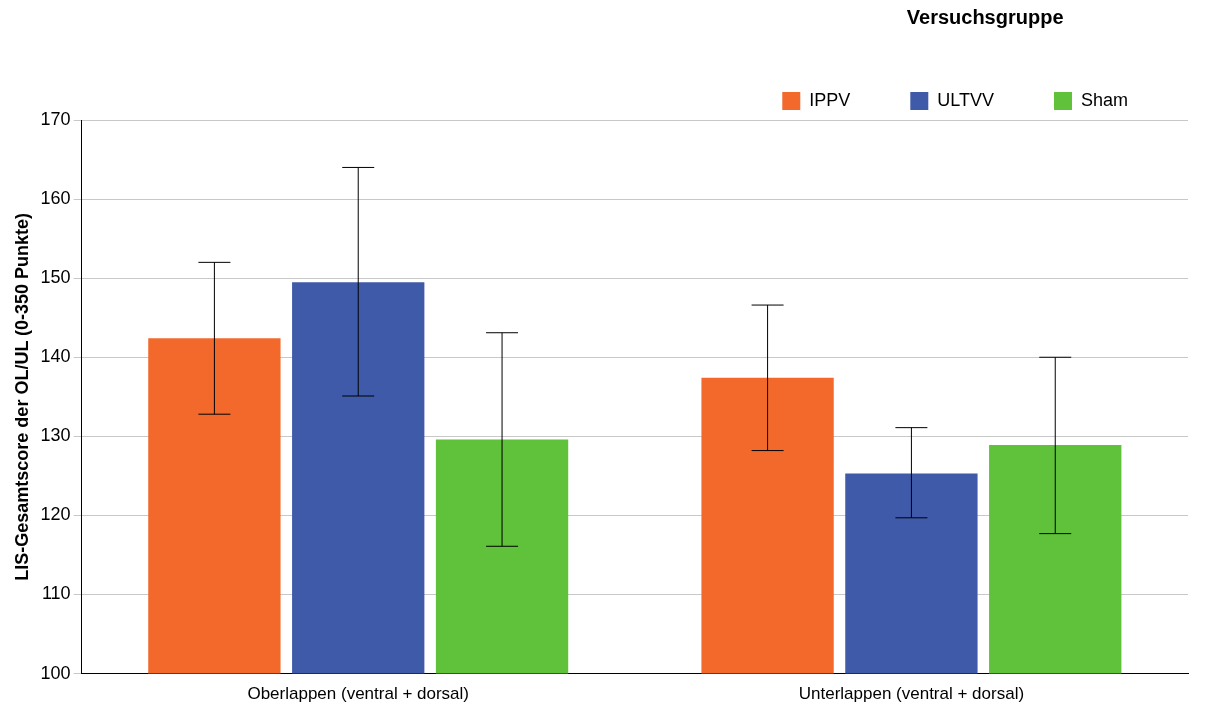  I want to click on legend-label: ULTVV, so click(965, 99).